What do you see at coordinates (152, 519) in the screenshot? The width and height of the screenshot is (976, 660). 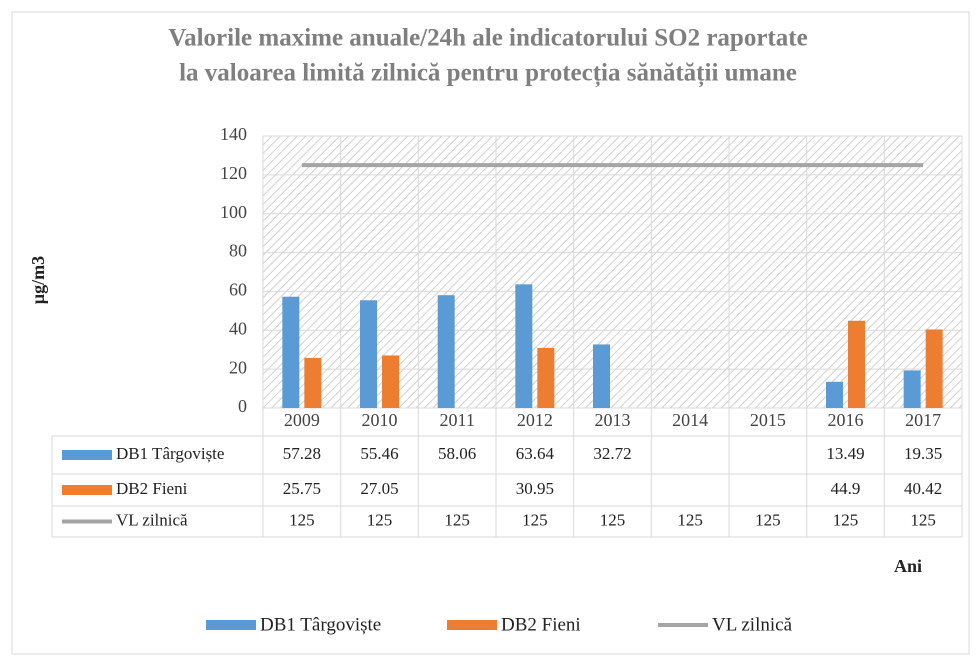 I see `table-series-name: VL zilnică` at bounding box center [152, 519].